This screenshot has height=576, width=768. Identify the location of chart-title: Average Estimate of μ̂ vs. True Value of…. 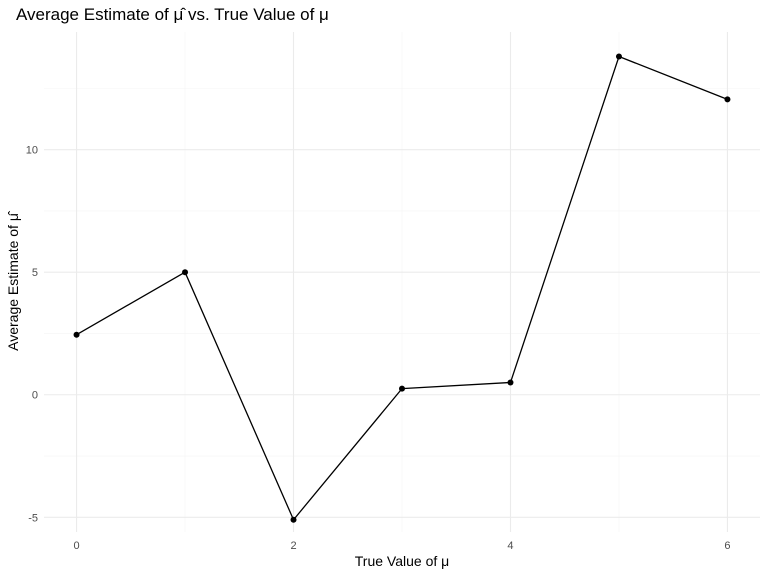
(172, 14).